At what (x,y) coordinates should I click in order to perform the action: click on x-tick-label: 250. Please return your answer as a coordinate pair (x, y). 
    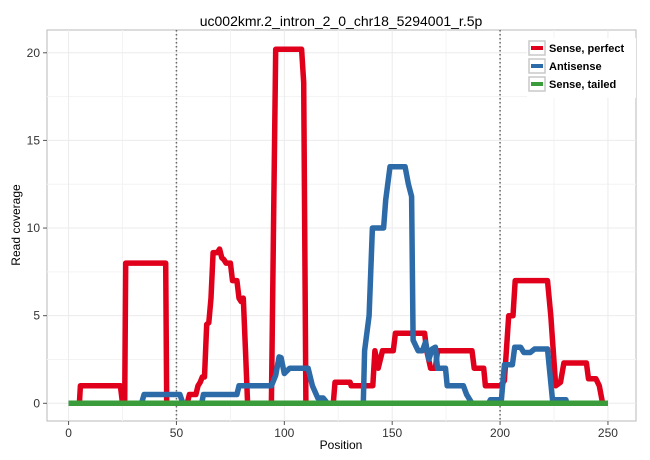
    Looking at the image, I should click on (608, 433).